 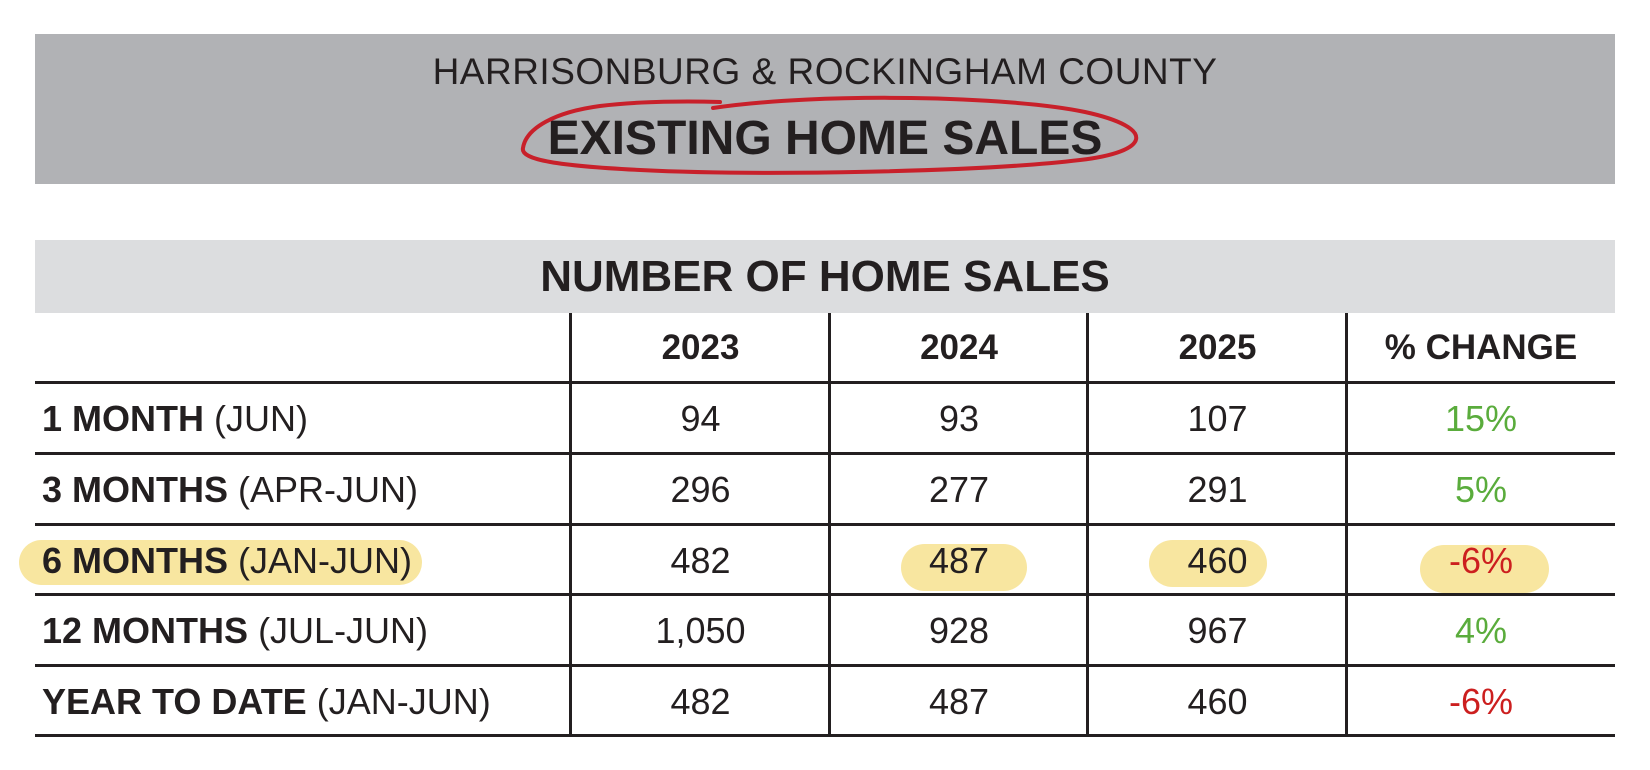 What do you see at coordinates (1217, 489) in the screenshot?
I see `cell-2025: 291` at bounding box center [1217, 489].